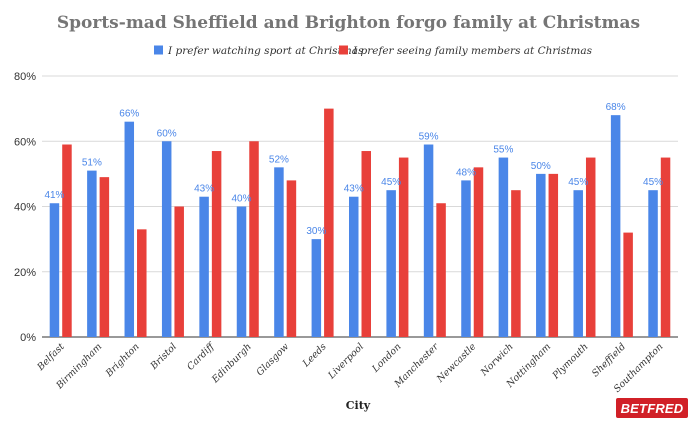 The width and height of the screenshot is (697, 425). Describe the element at coordinates (615, 226) in the screenshot. I see `bar-sport-sheffield` at that location.